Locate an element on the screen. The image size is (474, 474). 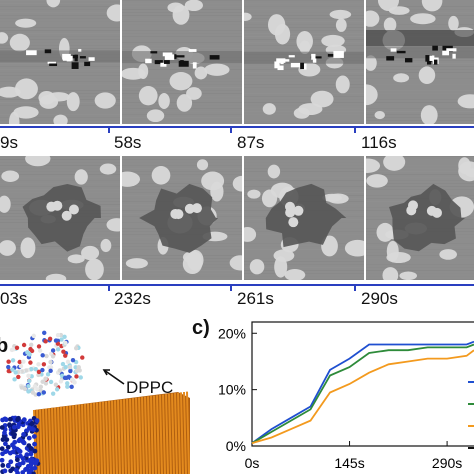
time-label: 261s is located at coordinates (255, 297).